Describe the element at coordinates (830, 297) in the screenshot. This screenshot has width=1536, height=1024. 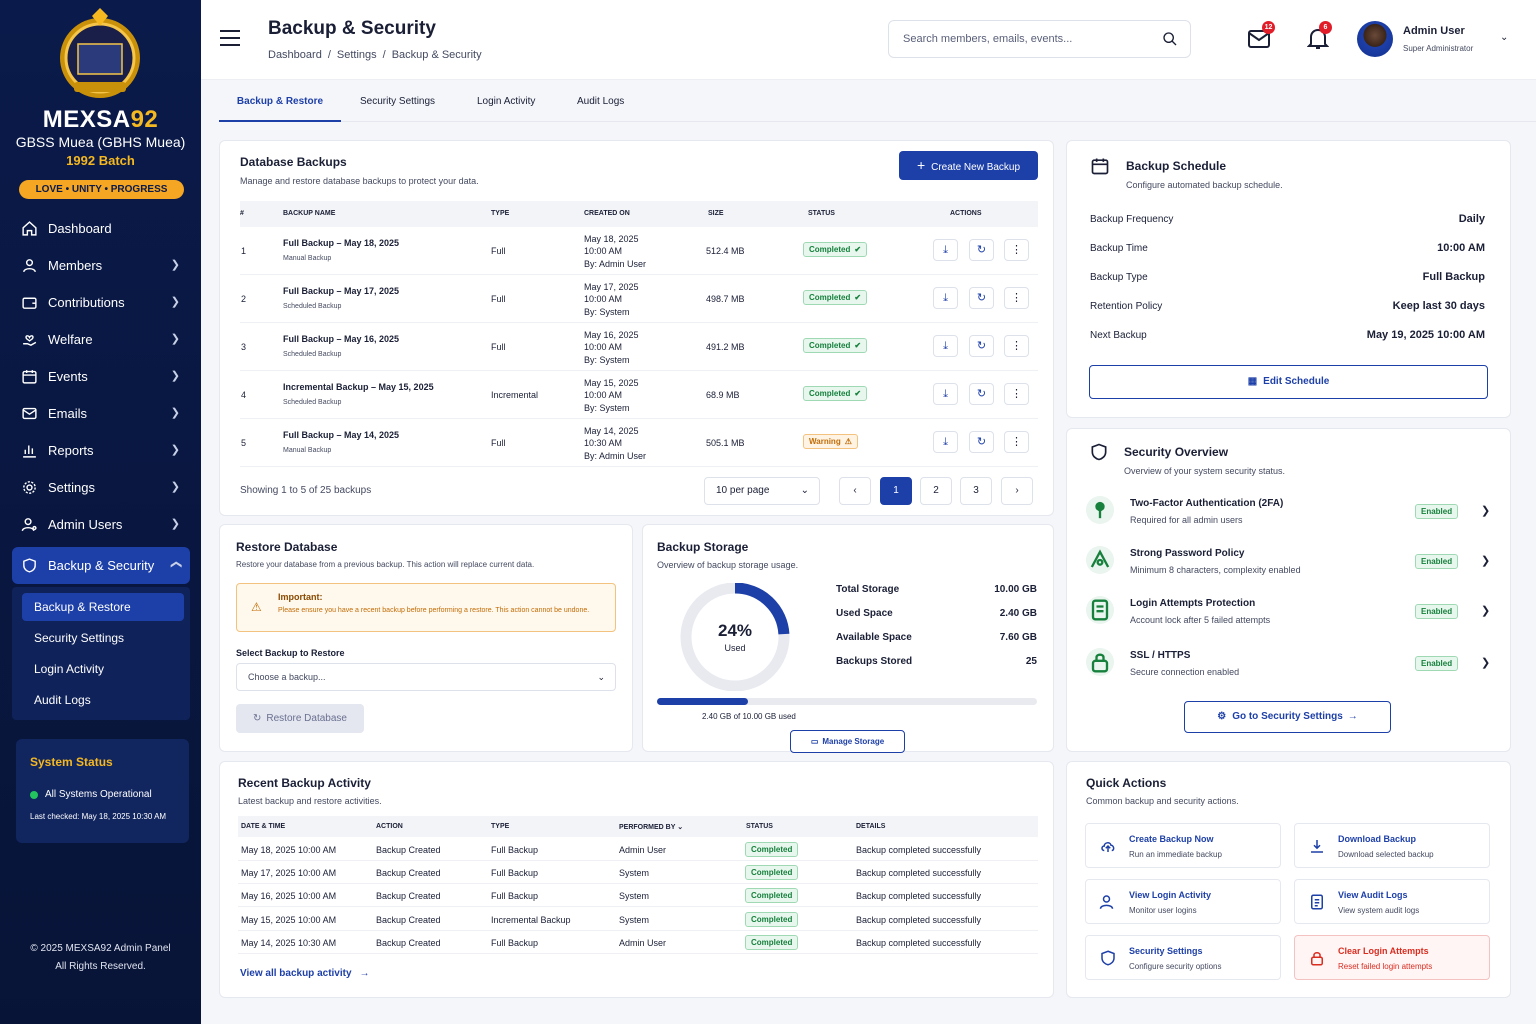
I see `status-badge-label: Completed` at that location.